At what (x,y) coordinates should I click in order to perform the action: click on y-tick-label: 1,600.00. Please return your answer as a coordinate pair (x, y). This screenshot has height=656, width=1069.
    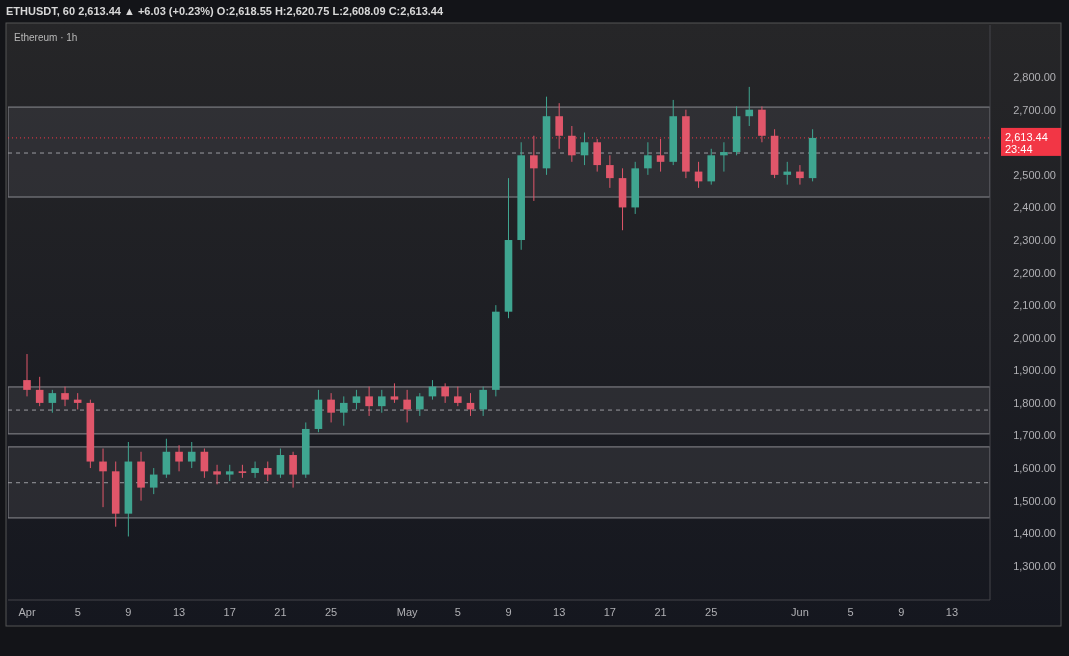
    Looking at the image, I should click on (1034, 468).